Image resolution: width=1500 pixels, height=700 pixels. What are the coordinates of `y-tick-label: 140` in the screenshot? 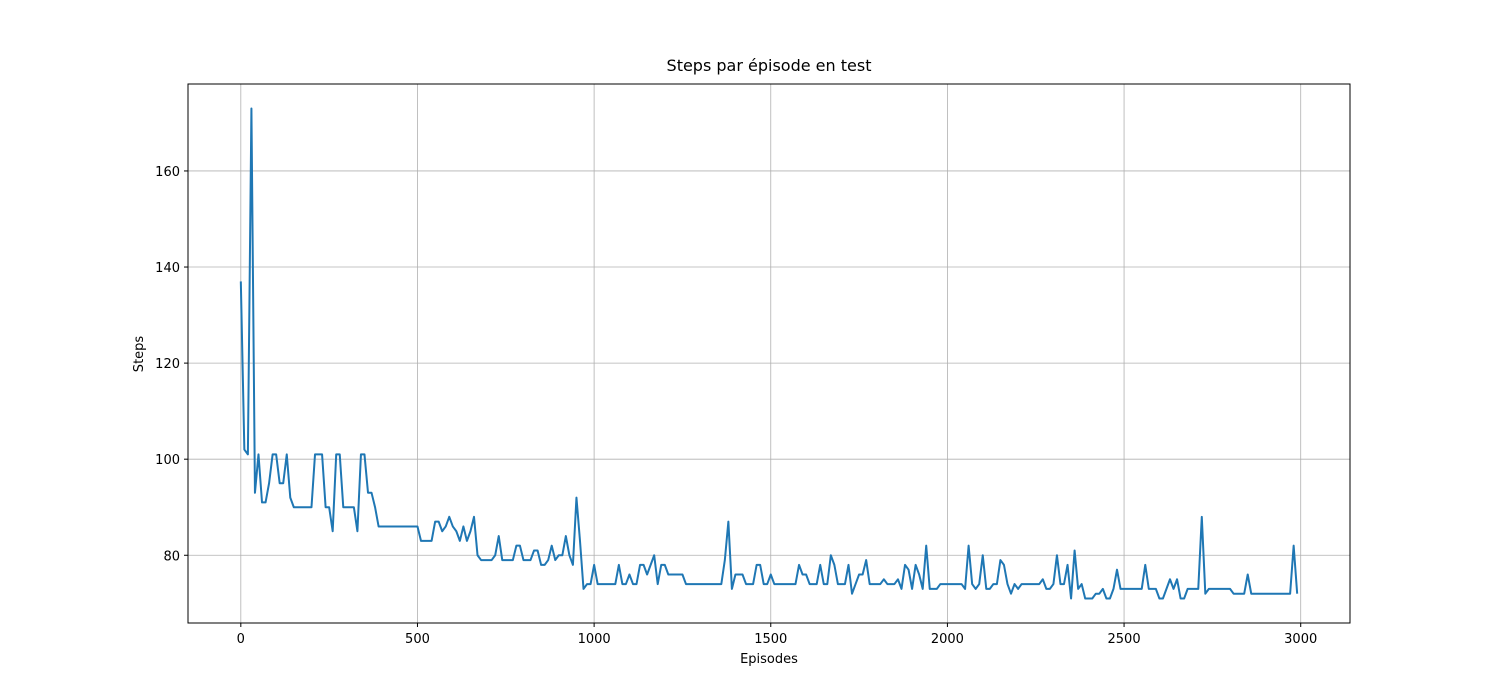 It's located at (167, 268).